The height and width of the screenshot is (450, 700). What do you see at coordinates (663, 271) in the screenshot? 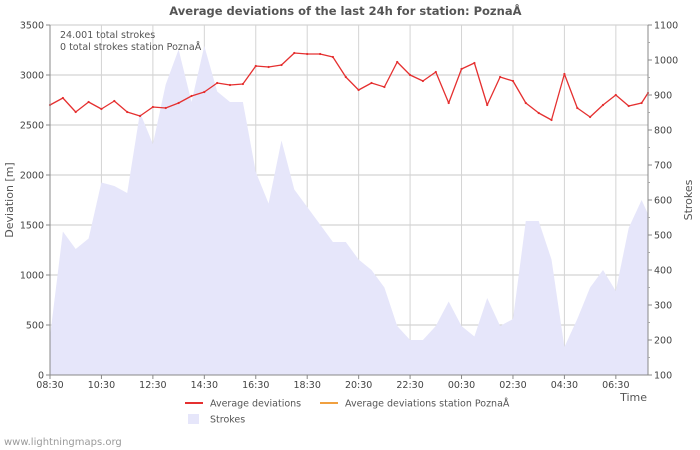
I see `right-tick-label: 400` at bounding box center [663, 271].